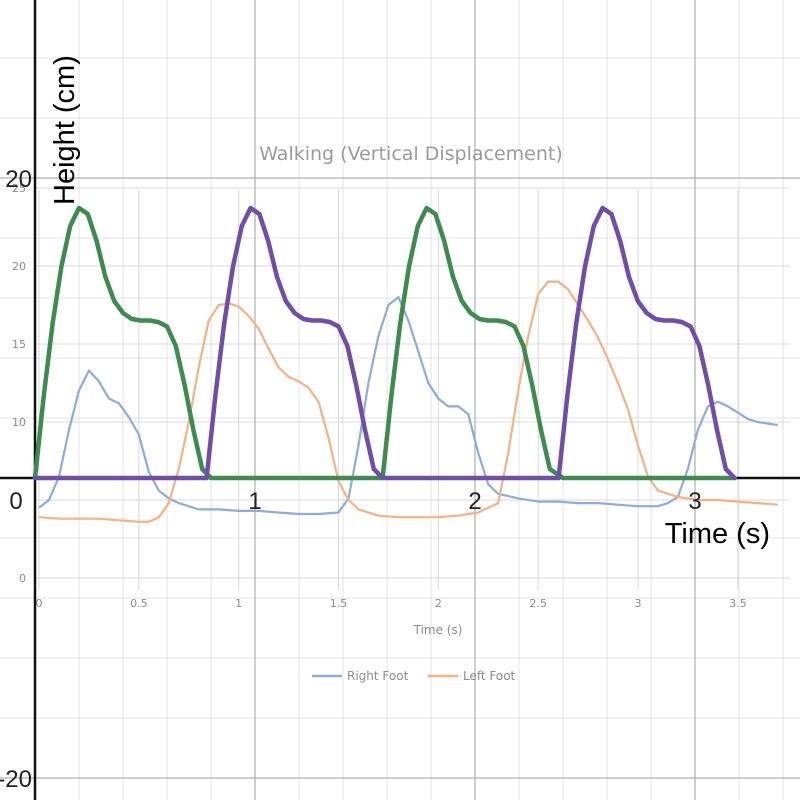 The width and height of the screenshot is (800, 800). Describe the element at coordinates (22, 578) in the screenshot. I see `inner-chart-y-tick-label: 0` at that location.